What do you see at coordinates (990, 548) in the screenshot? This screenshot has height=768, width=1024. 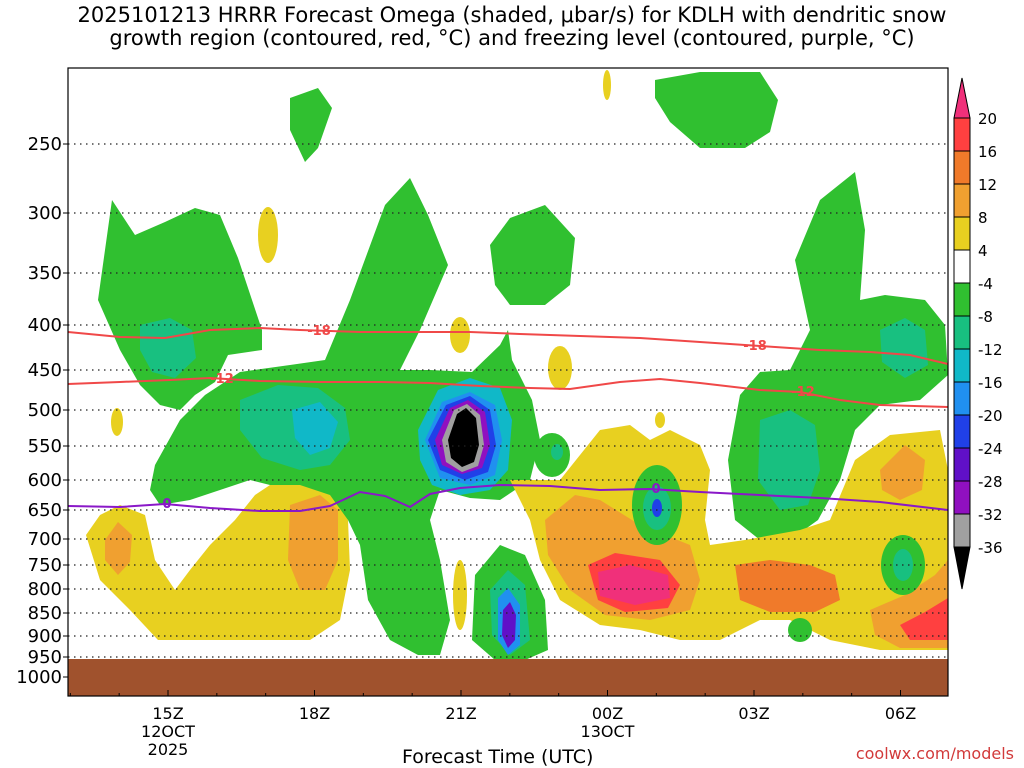 I see `colorbar-label: -36` at bounding box center [990, 548].